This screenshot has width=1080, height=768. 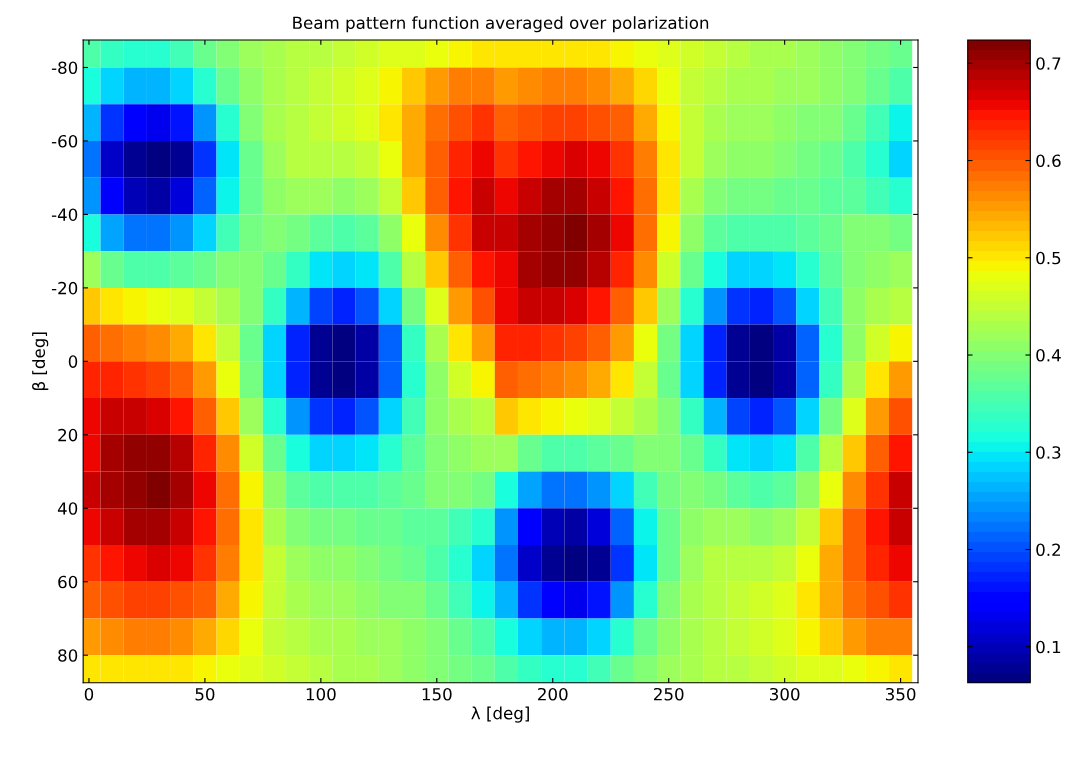 What do you see at coordinates (64, 68) in the screenshot?
I see `y-tick-label: -80` at bounding box center [64, 68].